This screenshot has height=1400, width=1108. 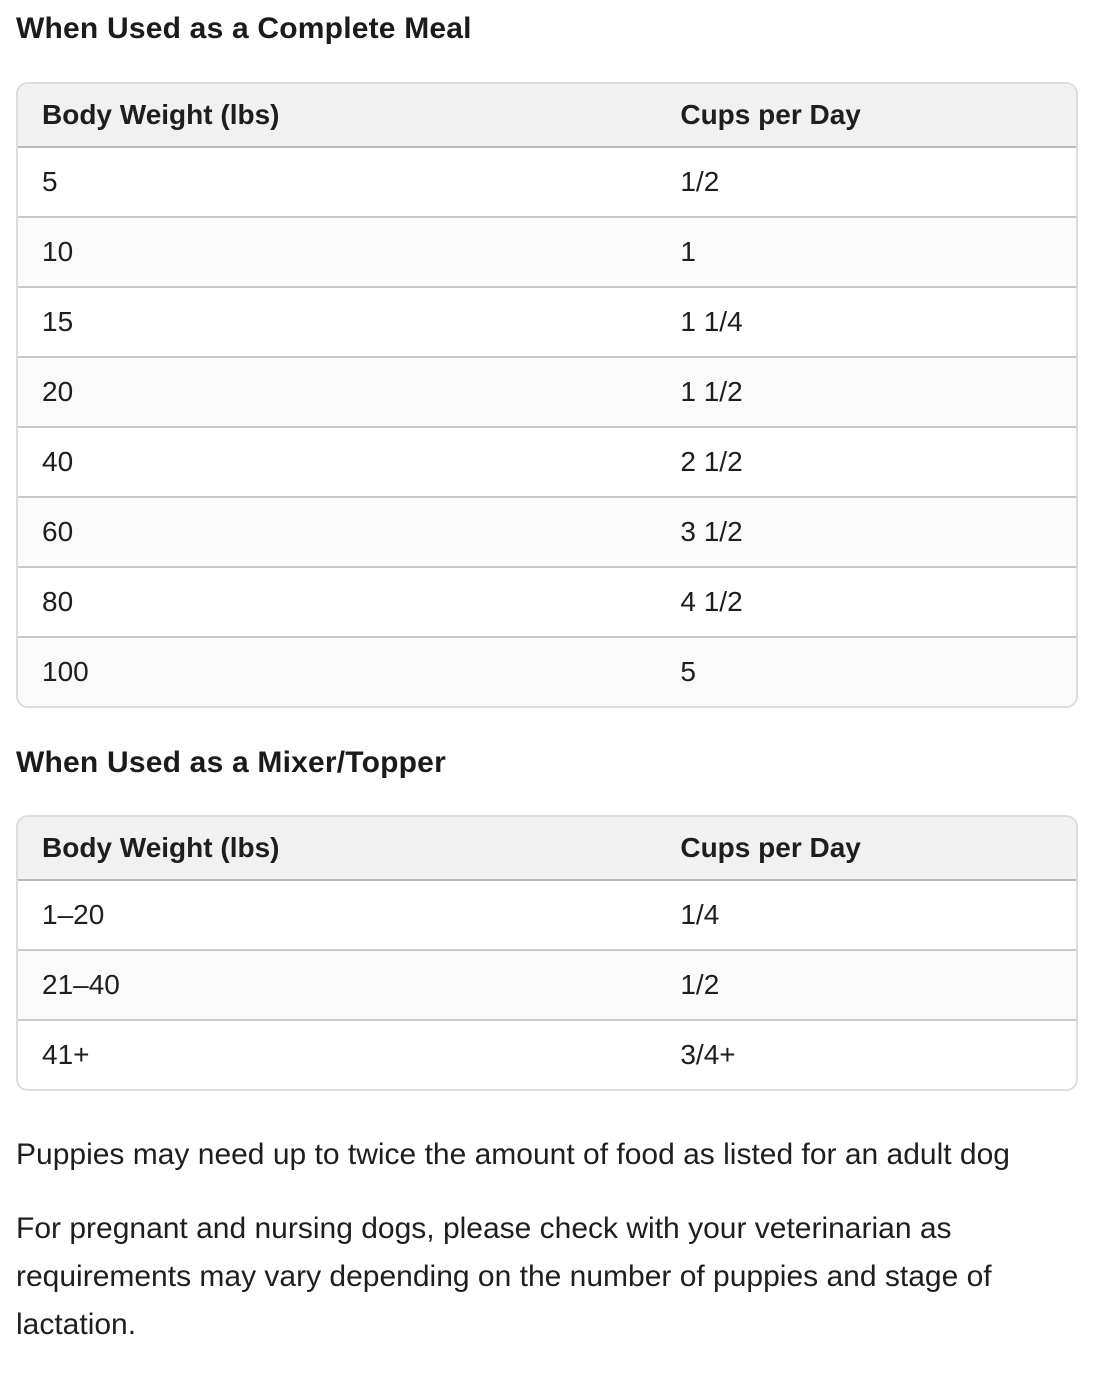 What do you see at coordinates (244, 28) in the screenshot?
I see `section-heading-complete-meal: When Used as a Complete Meal` at bounding box center [244, 28].